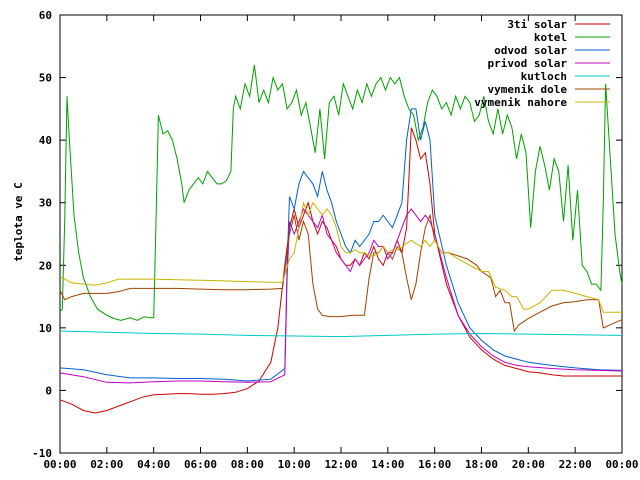 This screenshot has height=480, width=640. Describe the element at coordinates (48, 390) in the screenshot. I see `y-tick-label: 0` at that location.